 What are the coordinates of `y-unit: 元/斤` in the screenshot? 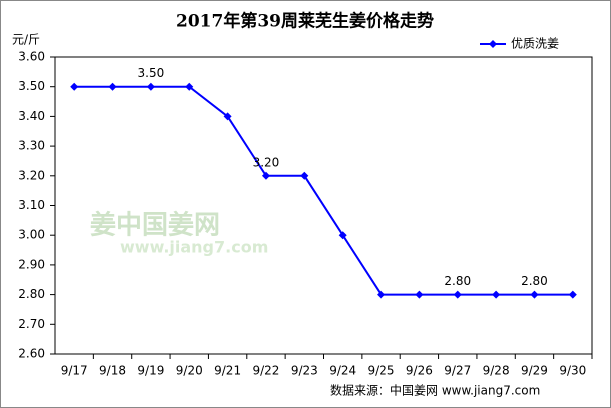 It's located at (26, 40).